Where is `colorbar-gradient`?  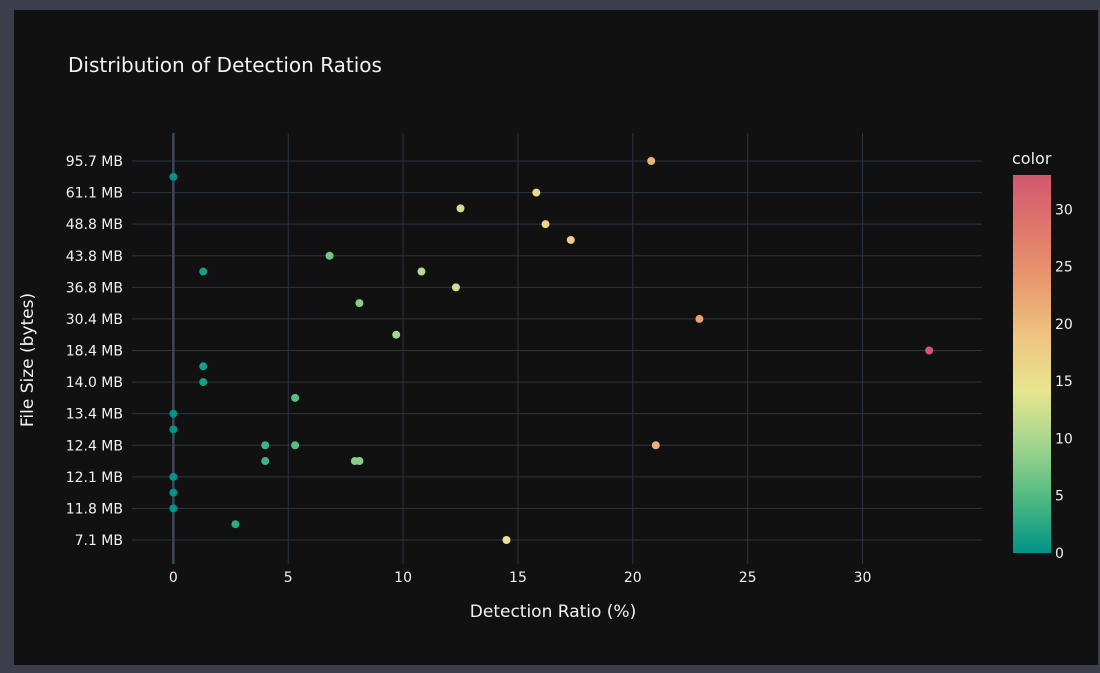
colorbar-gradient is located at coordinates (1032, 364).